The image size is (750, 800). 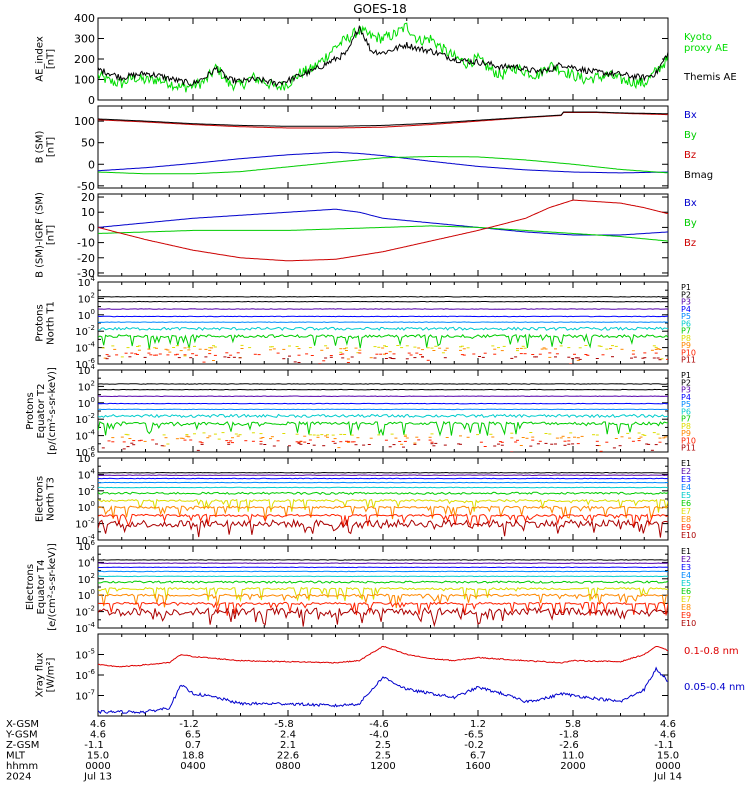 What do you see at coordinates (383, 656) in the screenshot?
I see `xray-series-long` at bounding box center [383, 656].